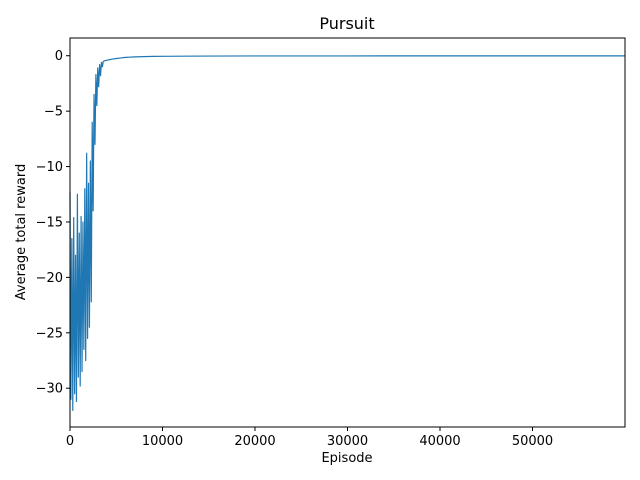 This screenshot has width=640, height=480. What do you see at coordinates (49, 222) in the screenshot?
I see `y-tick-label: −15` at bounding box center [49, 222].